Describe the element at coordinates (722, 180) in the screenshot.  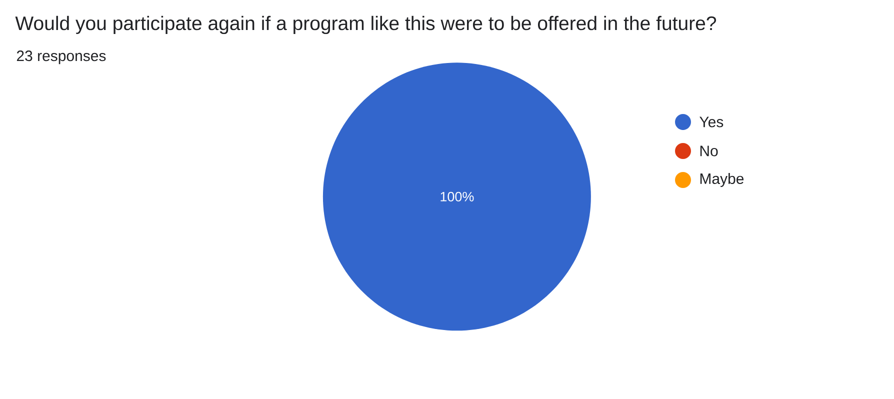
I see `legend-label: Maybe` at that location.